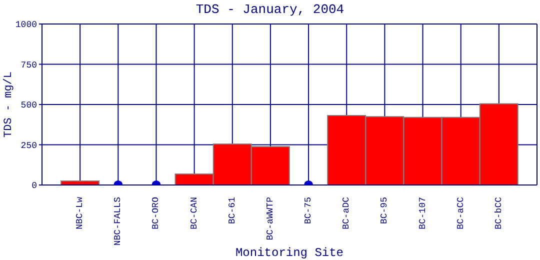 This screenshot has width=540, height=260. What do you see at coordinates (26, 25) in the screenshot?
I see `y-tick-label: 1000` at bounding box center [26, 25].